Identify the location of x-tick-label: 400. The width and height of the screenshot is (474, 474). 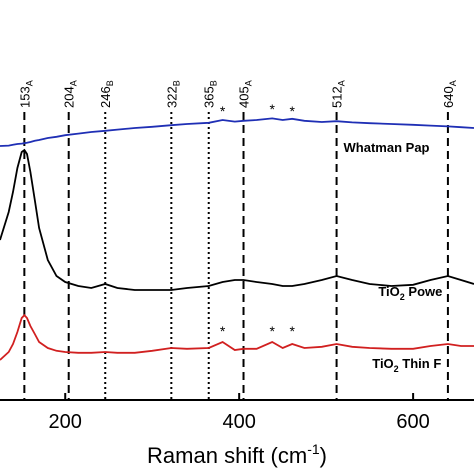
(238, 422).